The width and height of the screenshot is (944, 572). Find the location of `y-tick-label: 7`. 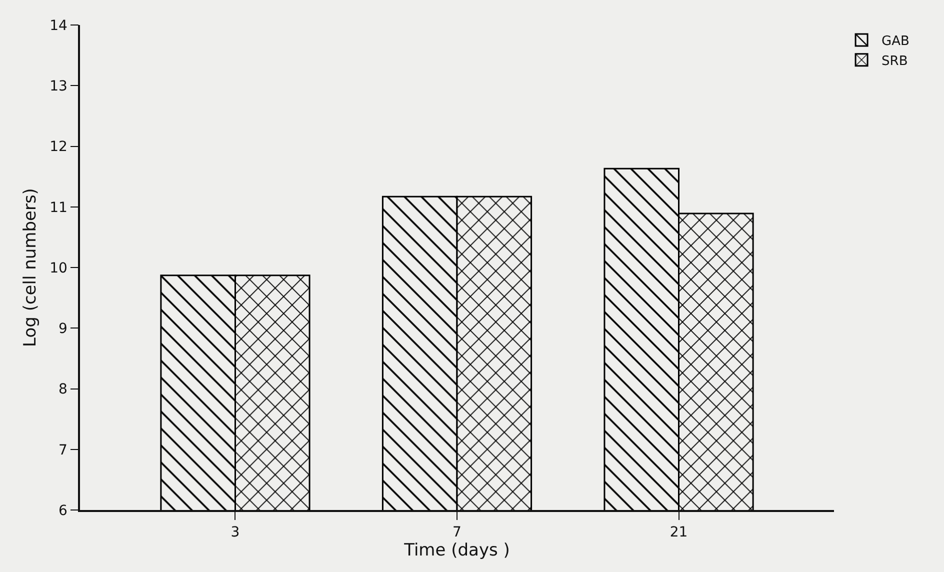

y-tick-label: 7 is located at coordinates (63, 450).